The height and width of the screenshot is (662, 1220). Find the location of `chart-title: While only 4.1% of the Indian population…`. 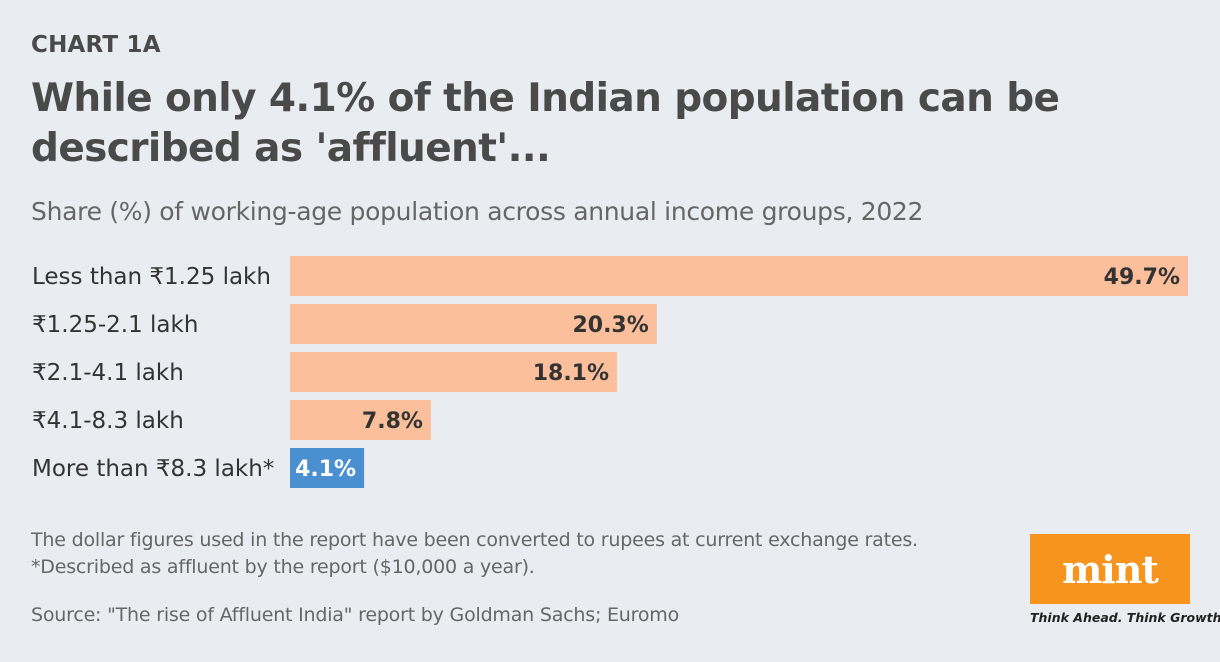

chart-title: While only 4.1% of the Indian population… is located at coordinates (545, 123).